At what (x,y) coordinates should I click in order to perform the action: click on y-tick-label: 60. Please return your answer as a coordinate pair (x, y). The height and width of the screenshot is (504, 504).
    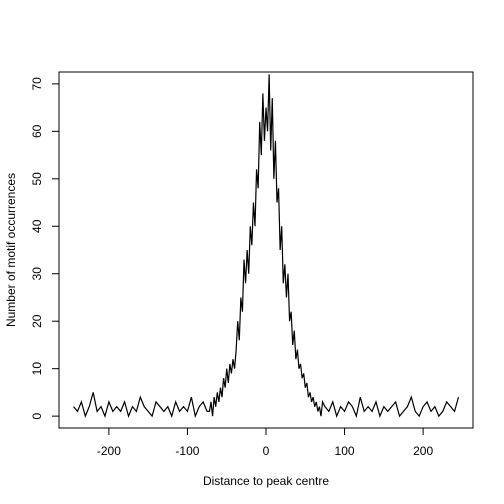
    Looking at the image, I should click on (37, 131).